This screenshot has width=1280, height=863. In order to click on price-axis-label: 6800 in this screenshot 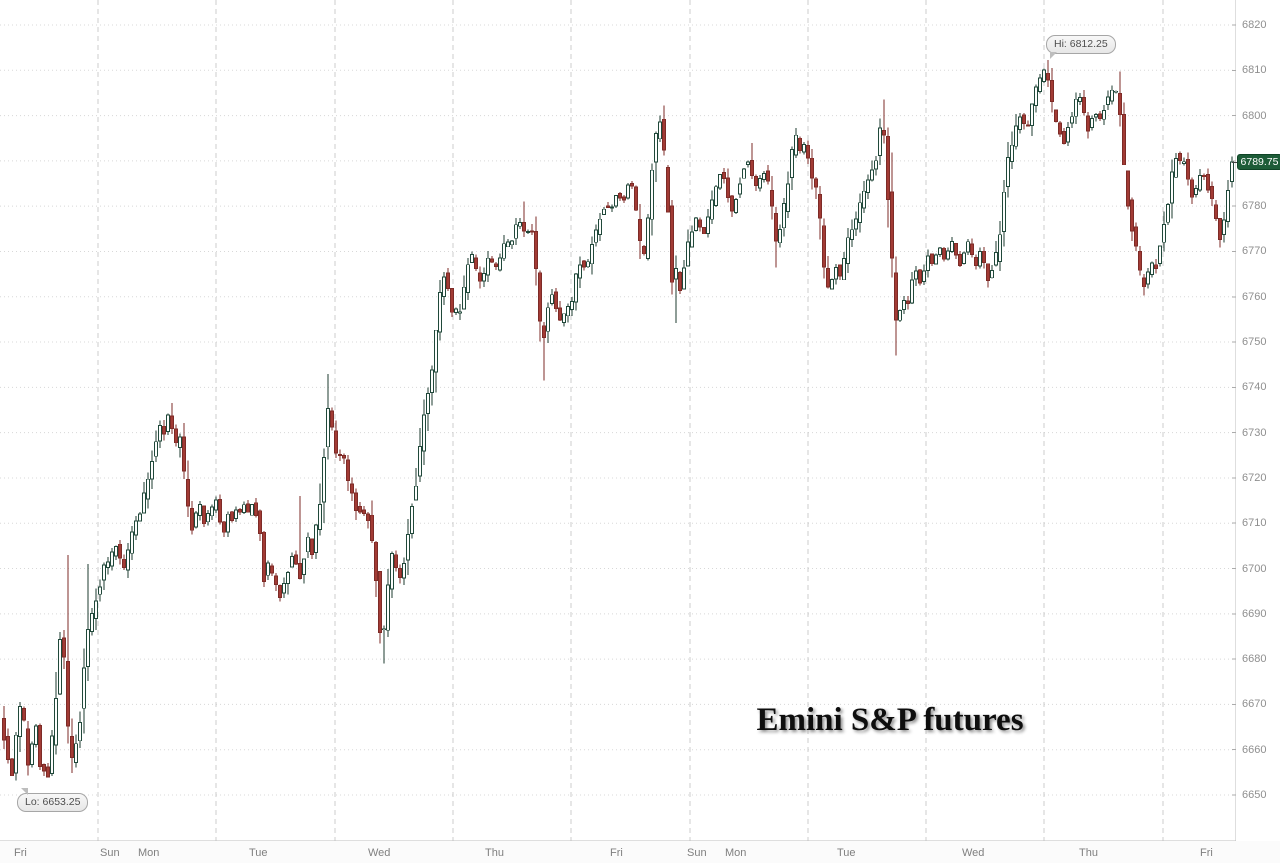, I will do `click(1254, 115)`.